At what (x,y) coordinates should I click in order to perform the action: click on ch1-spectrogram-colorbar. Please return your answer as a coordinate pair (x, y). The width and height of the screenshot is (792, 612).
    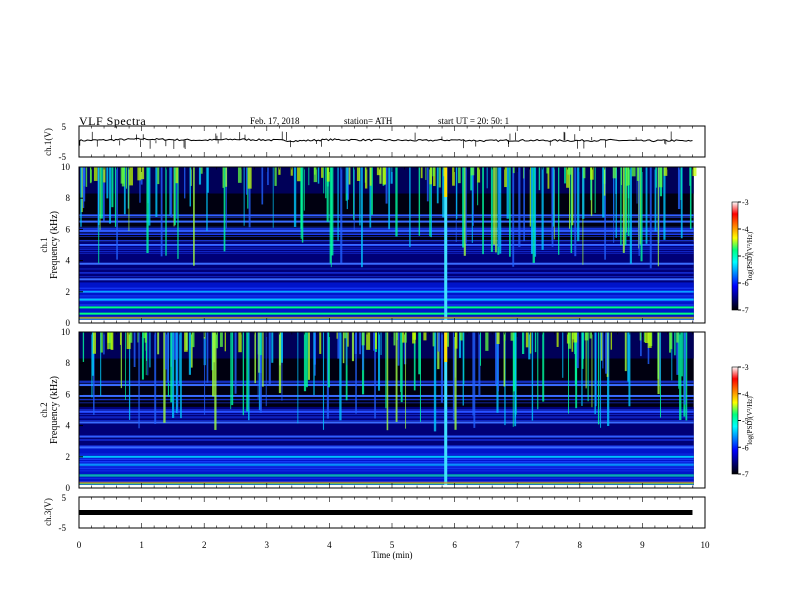
    Looking at the image, I should click on (735, 256).